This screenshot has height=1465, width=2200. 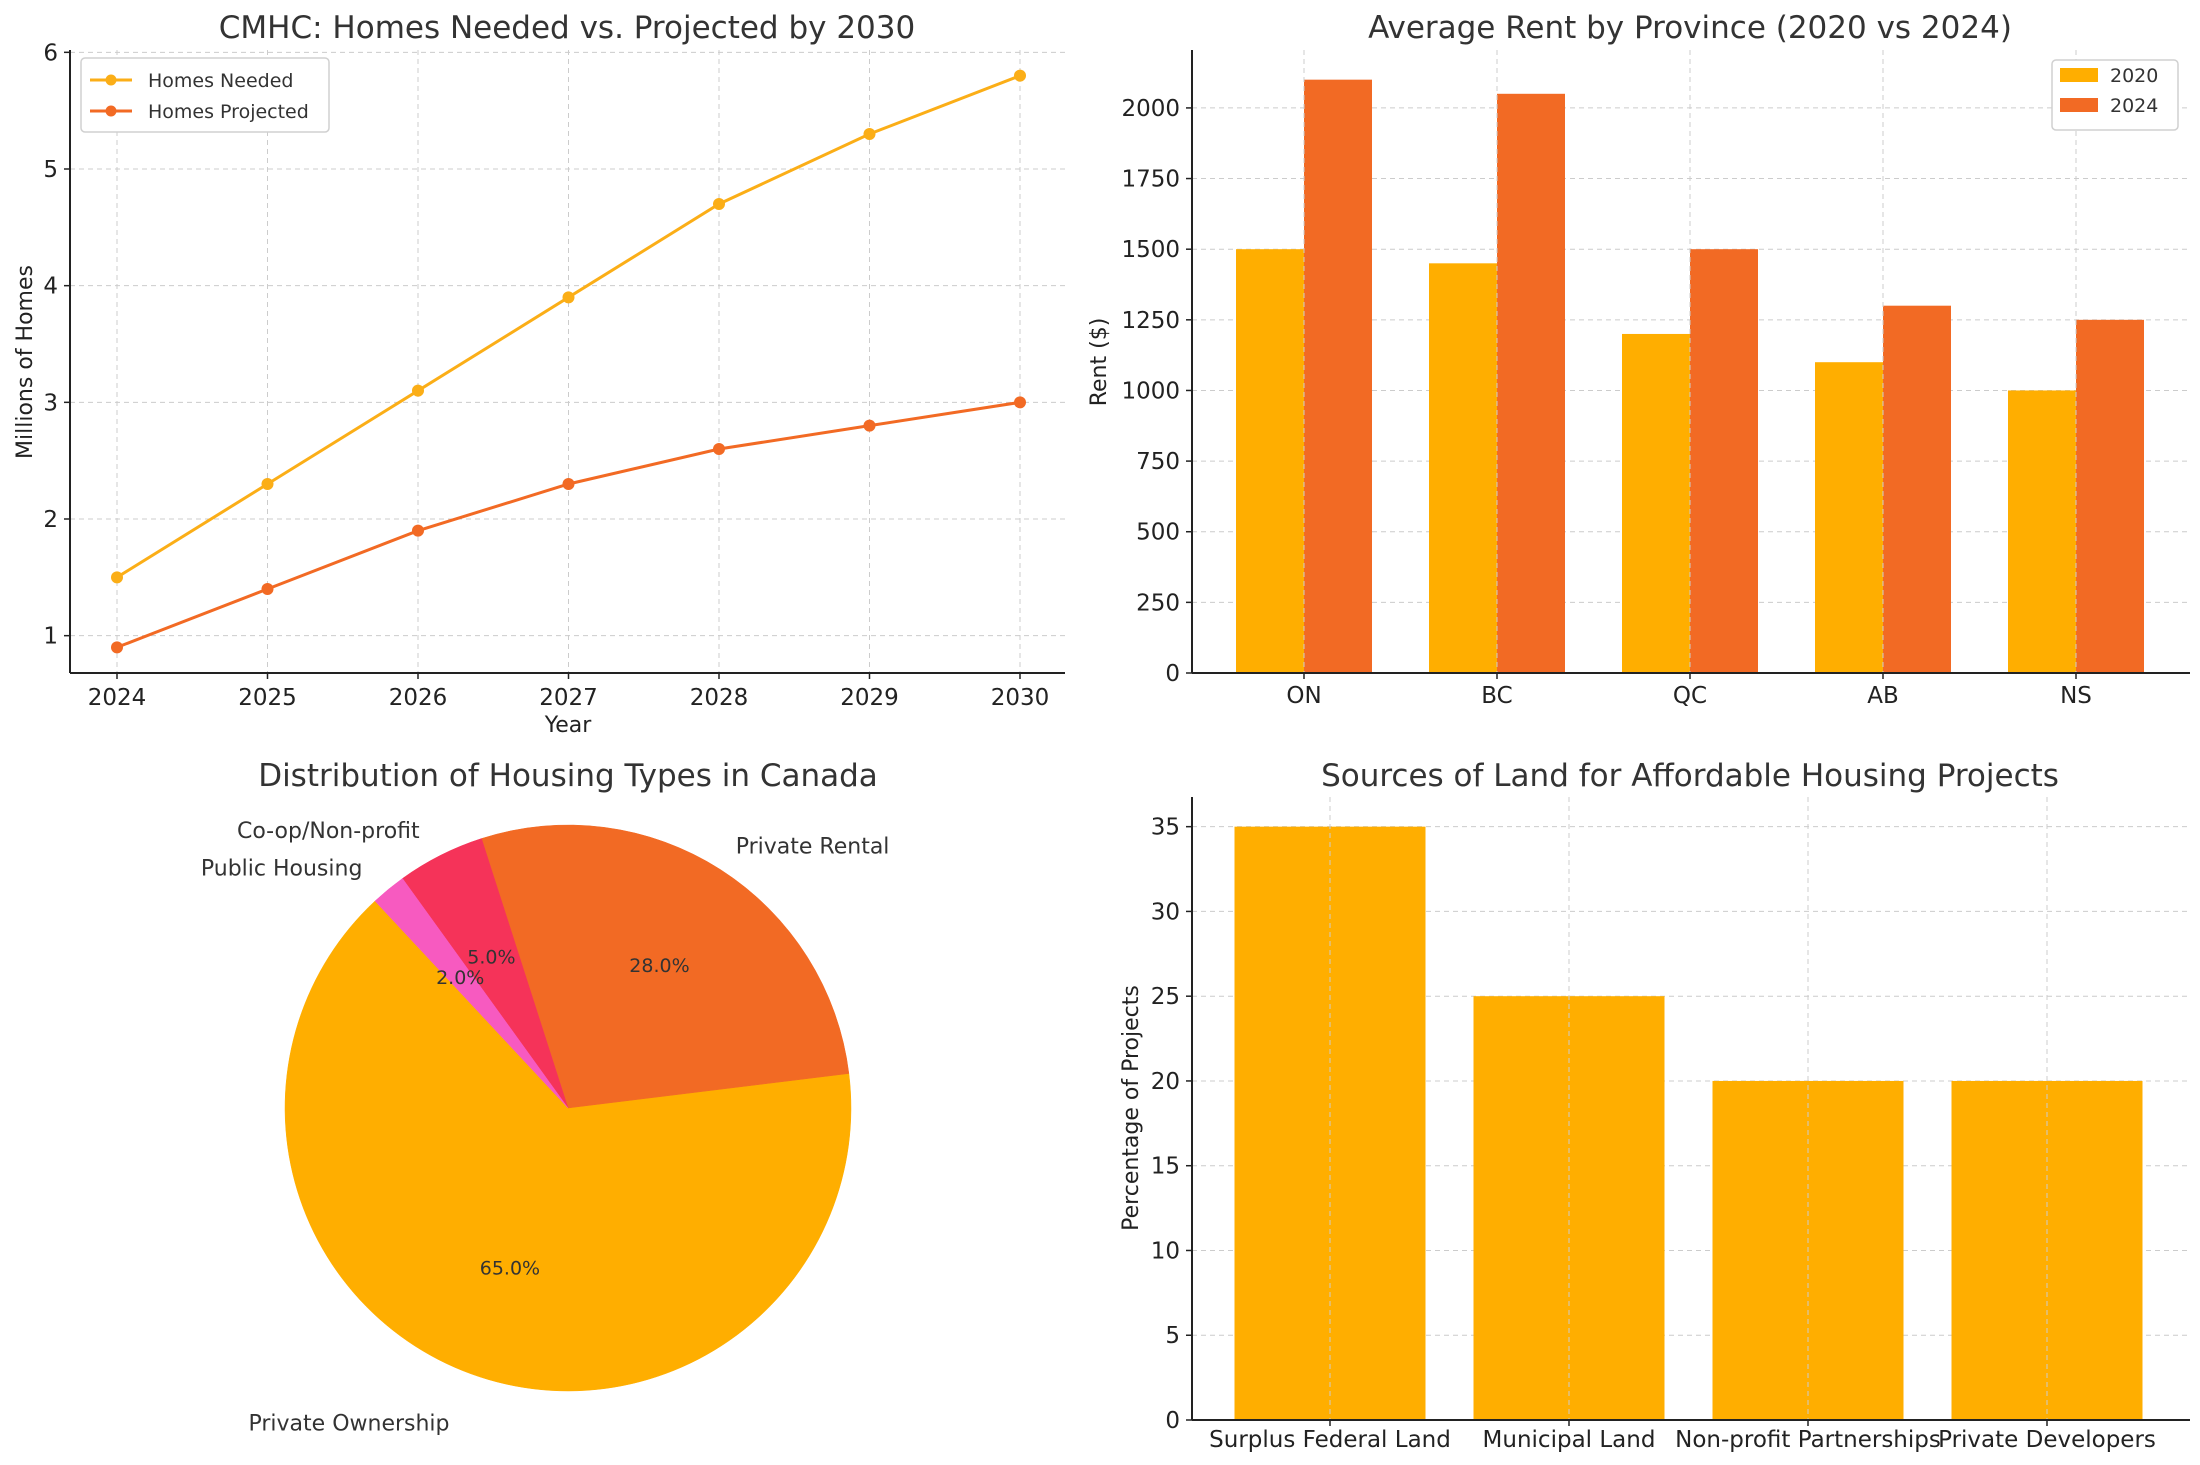 What do you see at coordinates (1808, 1440) in the screenshot?
I see `x-tick-label: Non-profit Partnerships` at bounding box center [1808, 1440].